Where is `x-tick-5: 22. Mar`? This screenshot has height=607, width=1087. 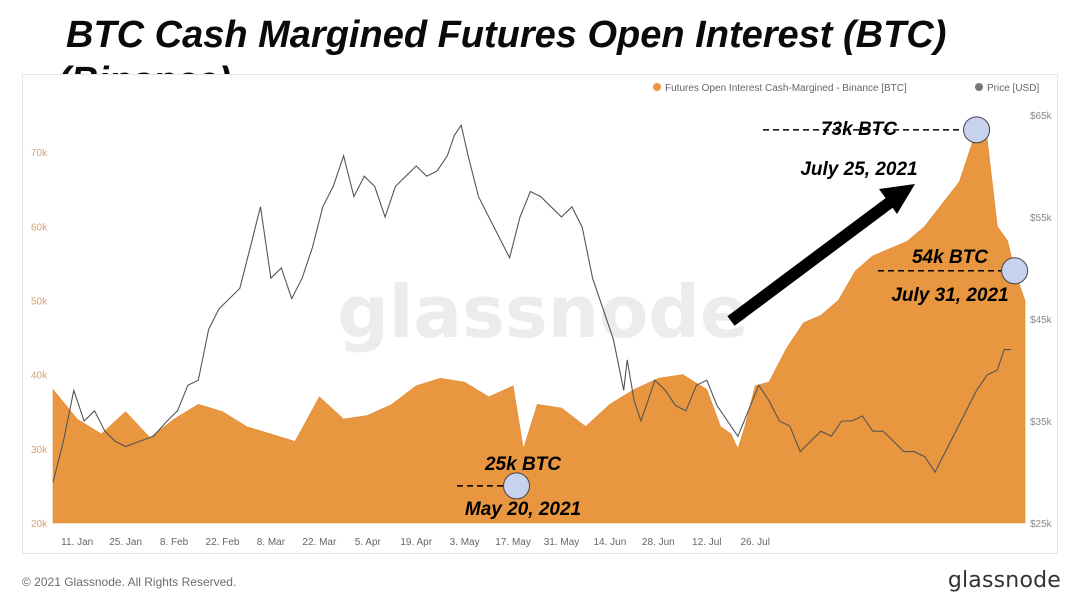
x-tick-5: 22. Mar is located at coordinates (319, 542).